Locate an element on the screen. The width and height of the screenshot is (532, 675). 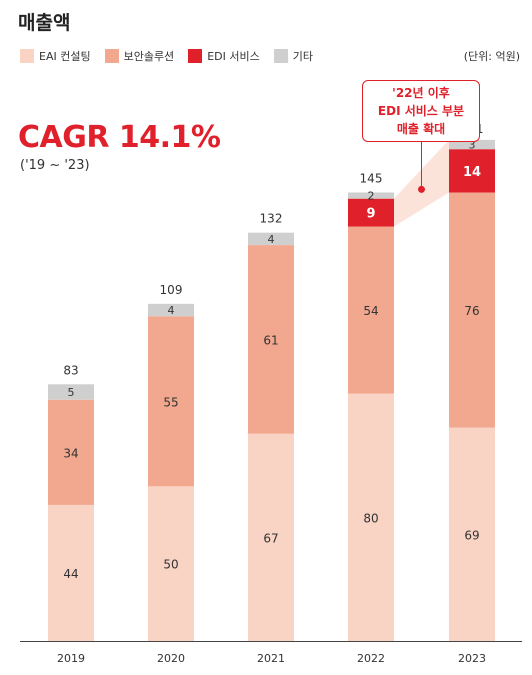
legend-item-edi: EDI 서비스 is located at coordinates (224, 56).